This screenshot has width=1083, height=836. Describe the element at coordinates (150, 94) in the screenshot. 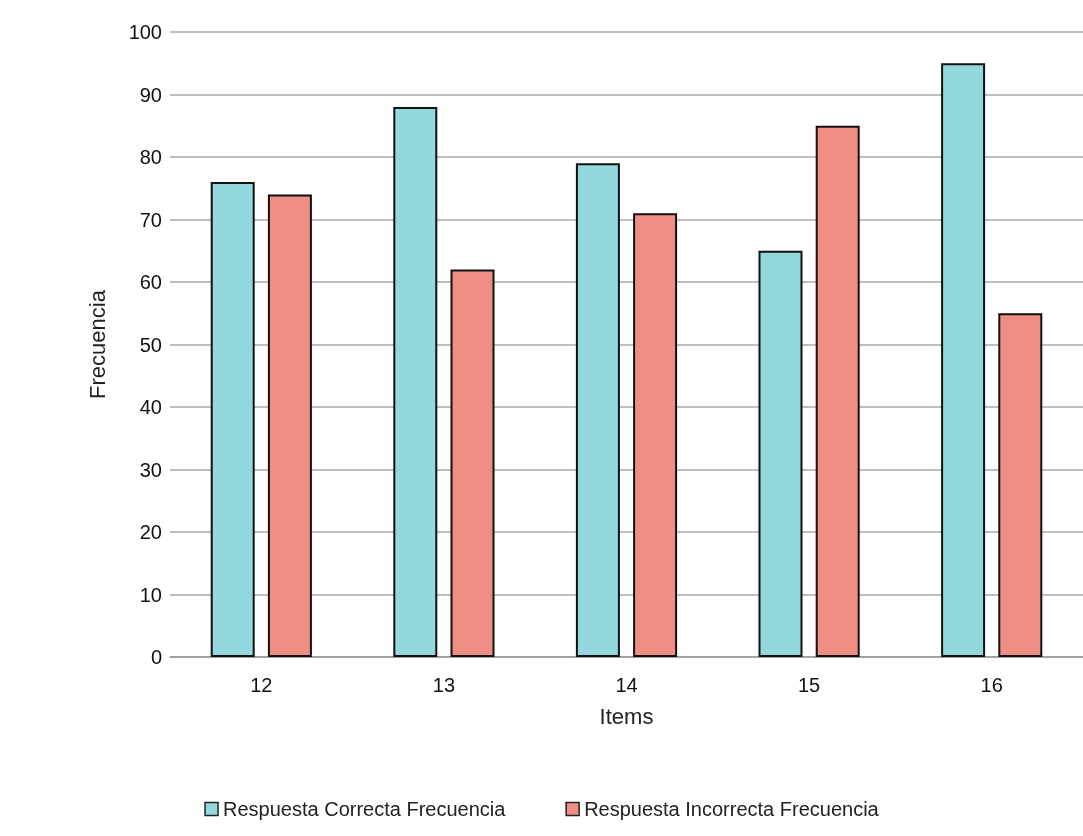

I see `y-tick-label: 90` at that location.